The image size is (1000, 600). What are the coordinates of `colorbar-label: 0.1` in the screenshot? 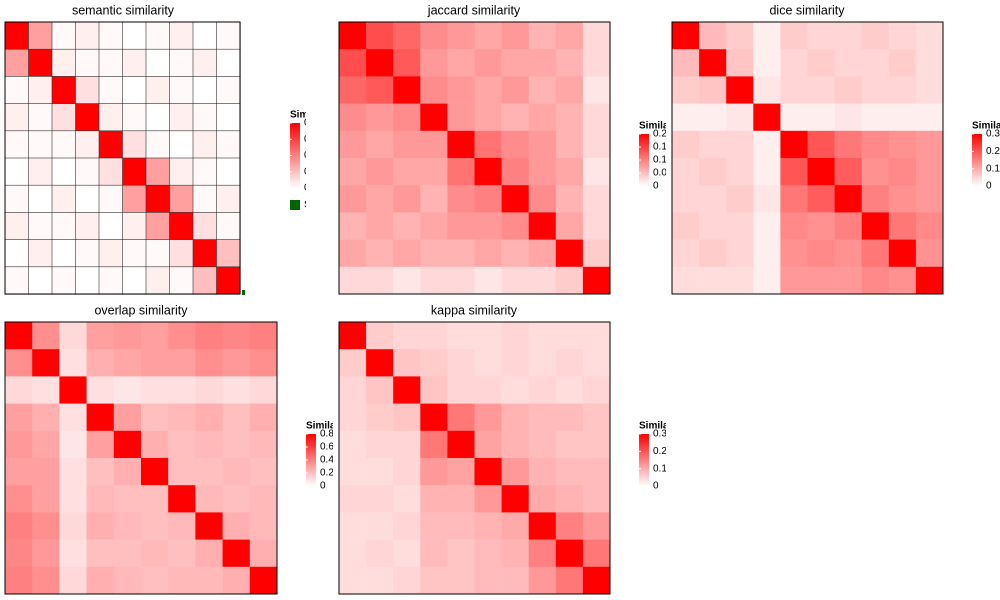 It's located at (660, 160).